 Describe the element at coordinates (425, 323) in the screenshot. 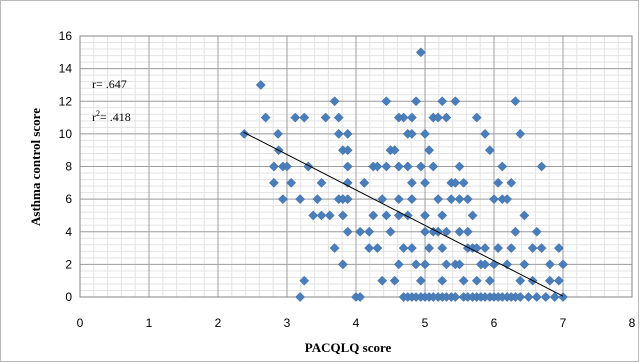

I see `x-tick-label: 5` at that location.